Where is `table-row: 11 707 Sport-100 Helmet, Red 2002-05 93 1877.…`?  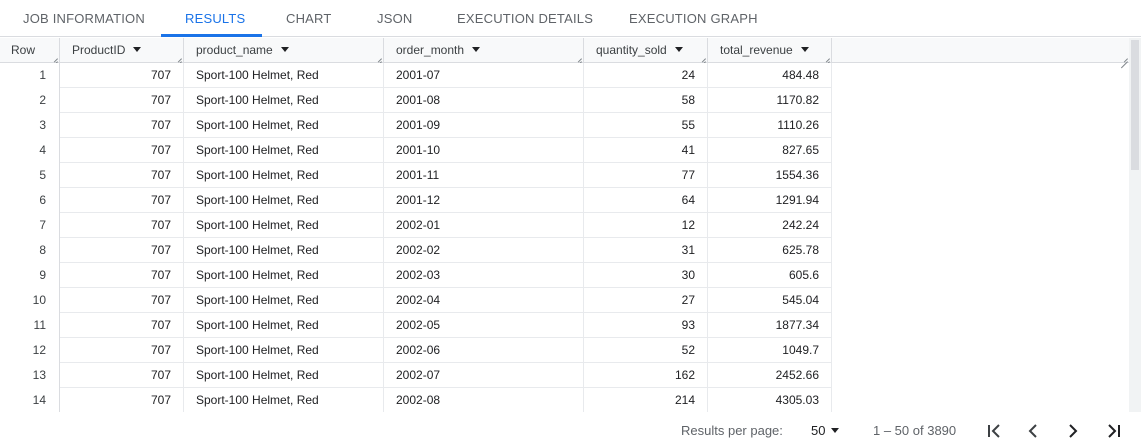
table-row: 11 707 Sport-100 Helmet, Red 2002-05 93 1877.… is located at coordinates (416, 325).